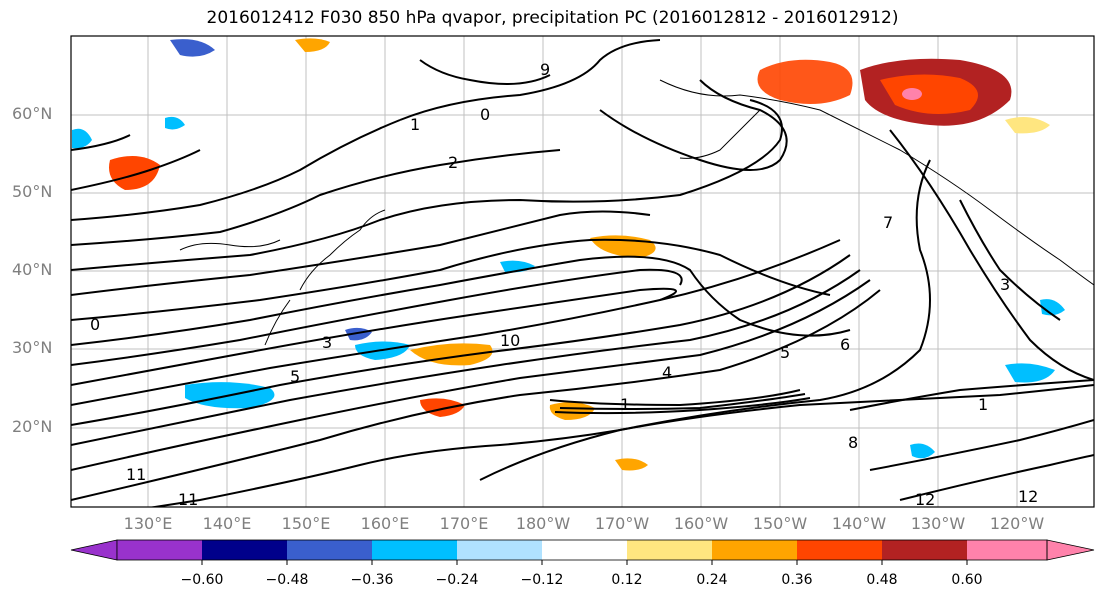  I want to click on colorbar, so click(582, 552).